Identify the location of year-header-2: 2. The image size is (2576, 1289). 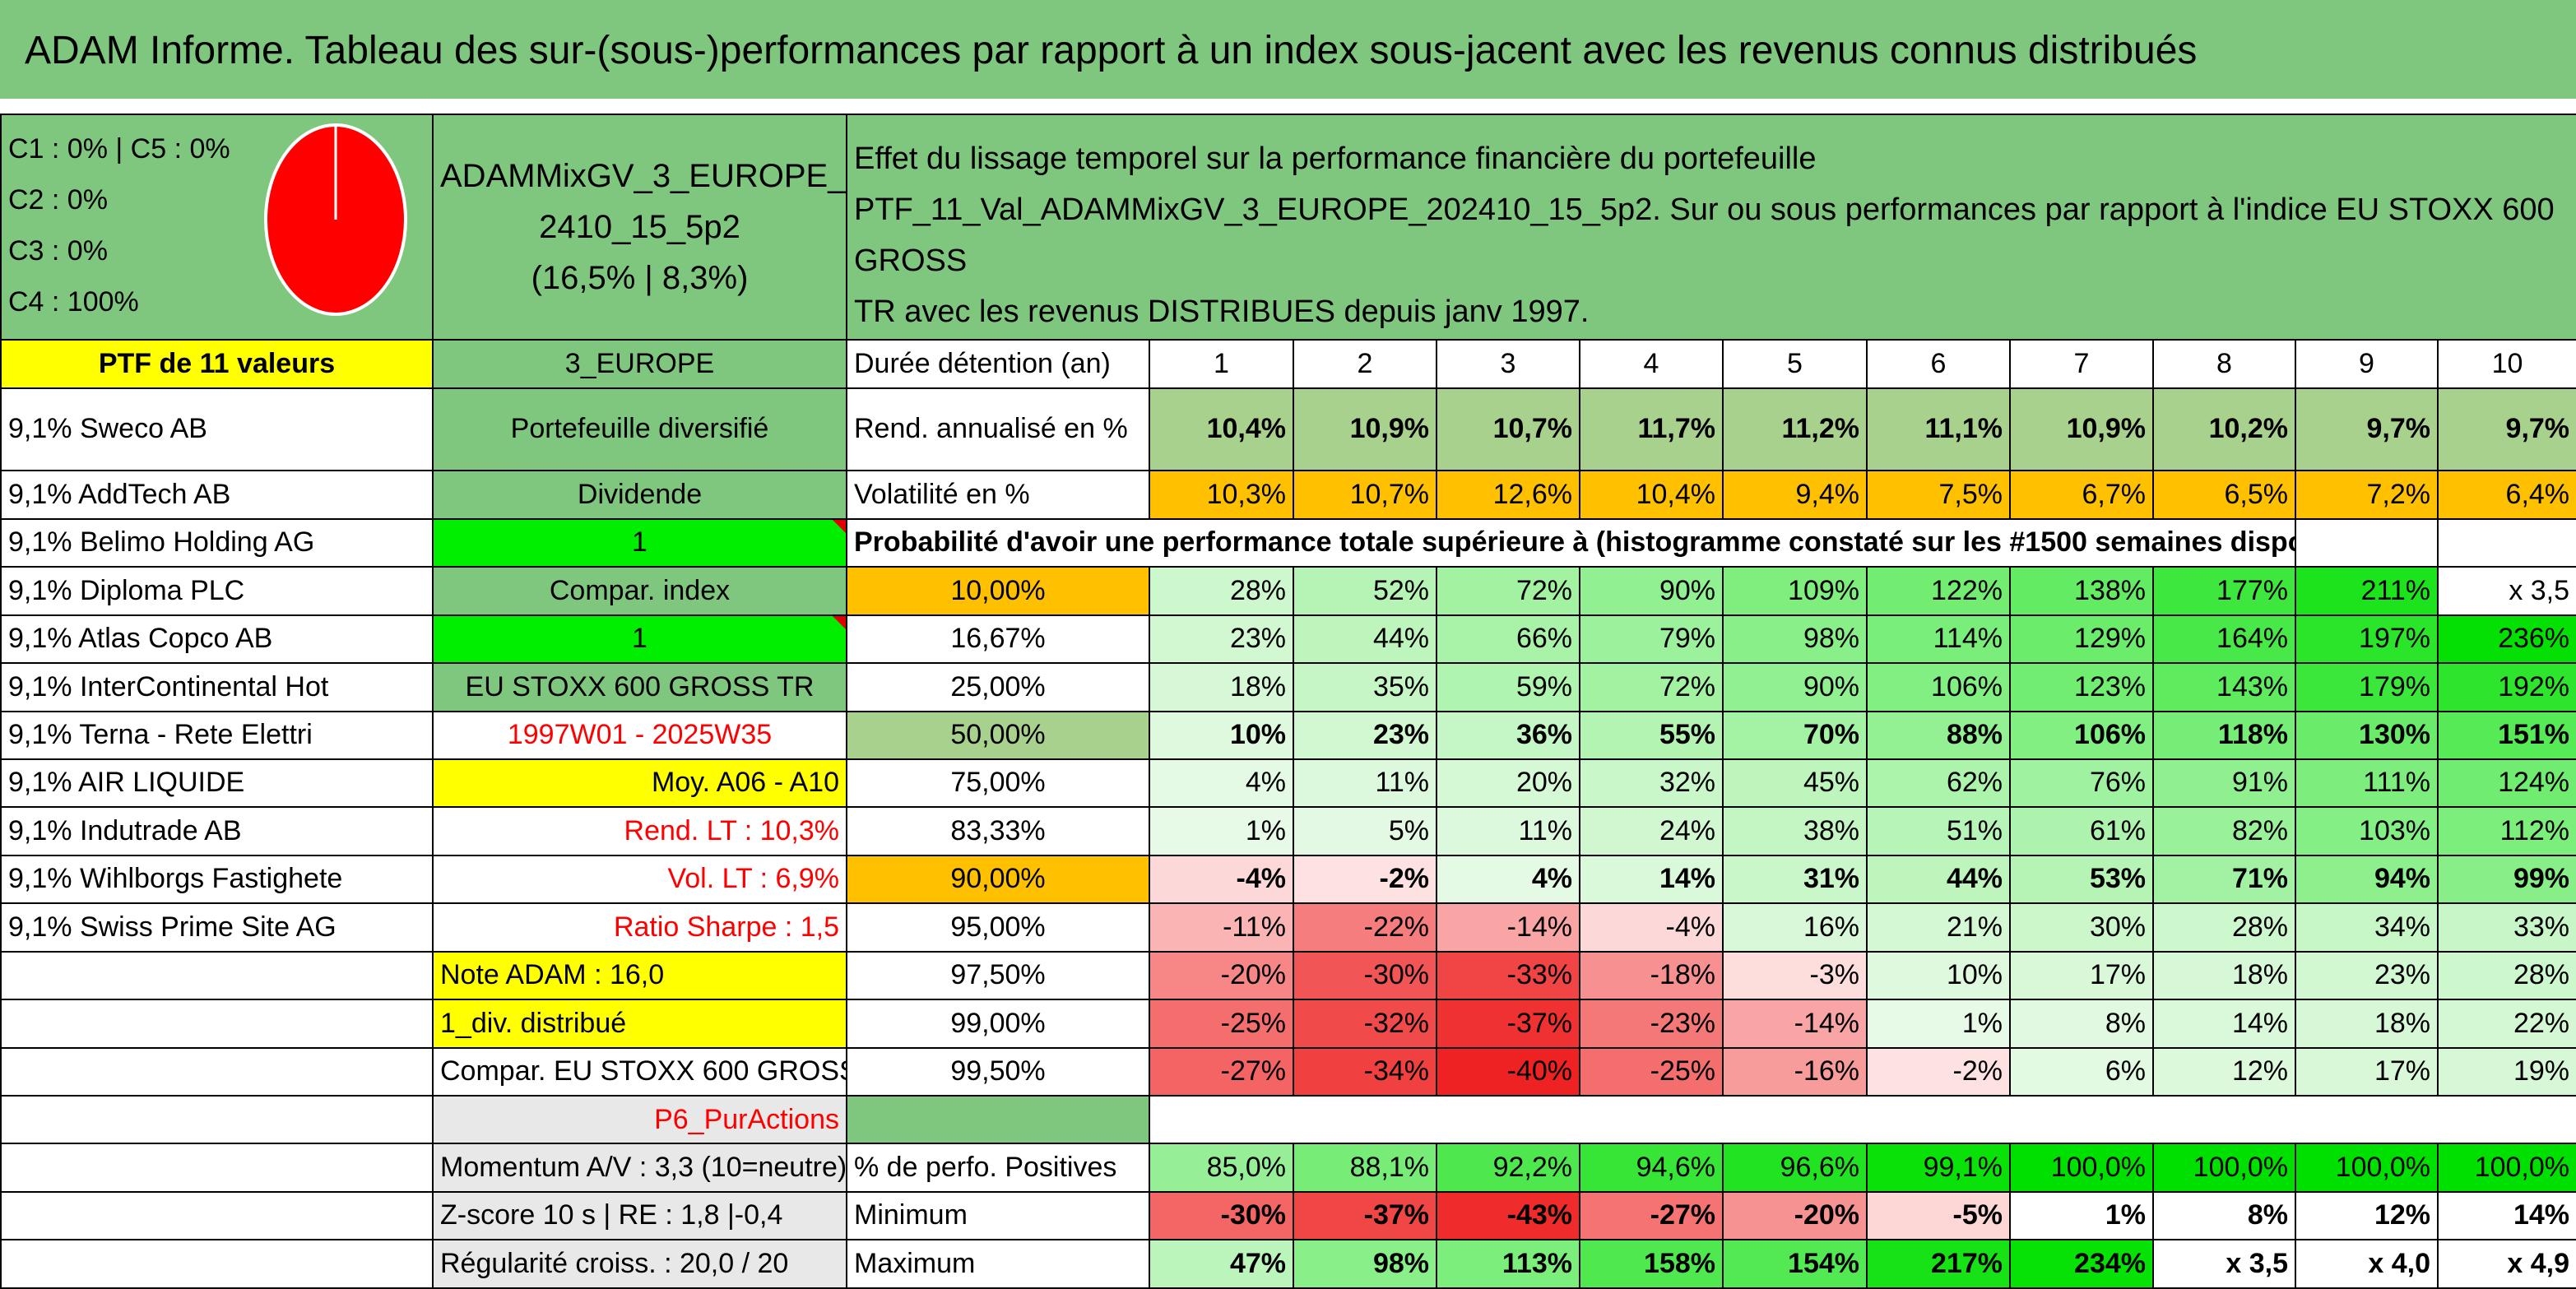
(1365, 364).